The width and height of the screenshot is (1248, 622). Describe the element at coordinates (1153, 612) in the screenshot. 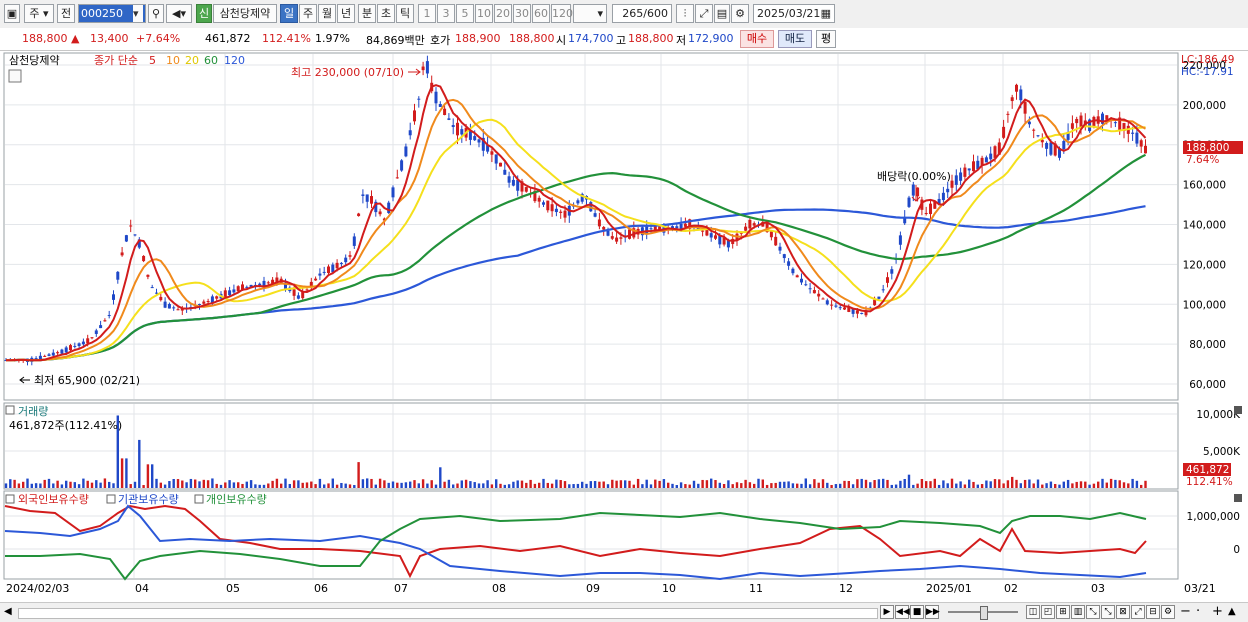

I see `tool-9-icon: ⊟` at that location.